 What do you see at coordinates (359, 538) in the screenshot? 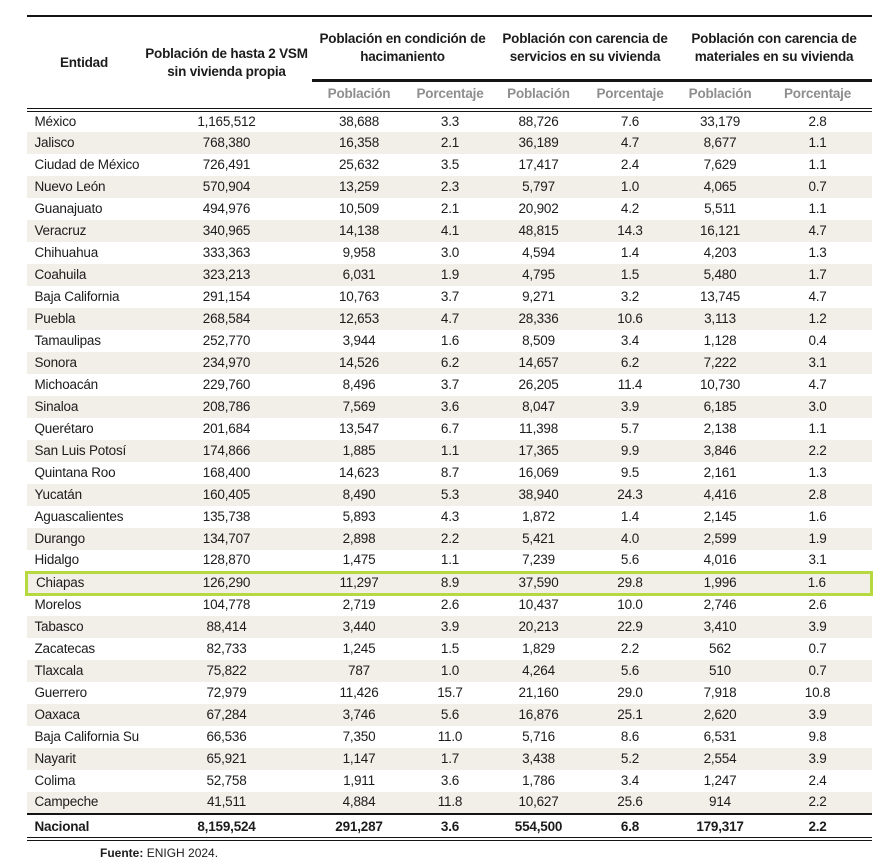
I see `value-cell: 2,898` at bounding box center [359, 538].